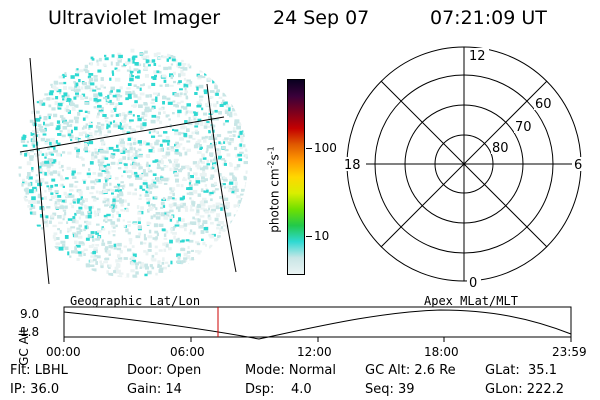 This screenshot has height=400, width=600. What do you see at coordinates (410, 370) in the screenshot?
I see `info-gc-alt: GC Alt: 2.6 Re` at bounding box center [410, 370].